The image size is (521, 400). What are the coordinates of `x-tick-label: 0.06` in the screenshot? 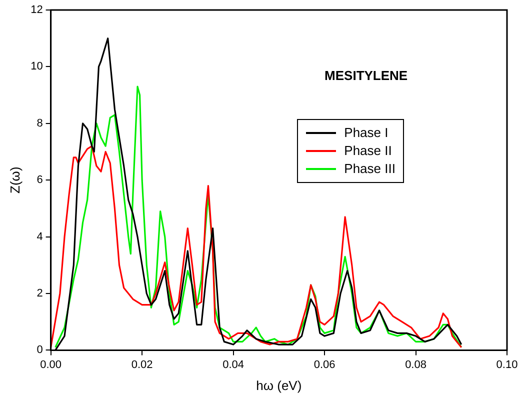 It's located at (325, 364).